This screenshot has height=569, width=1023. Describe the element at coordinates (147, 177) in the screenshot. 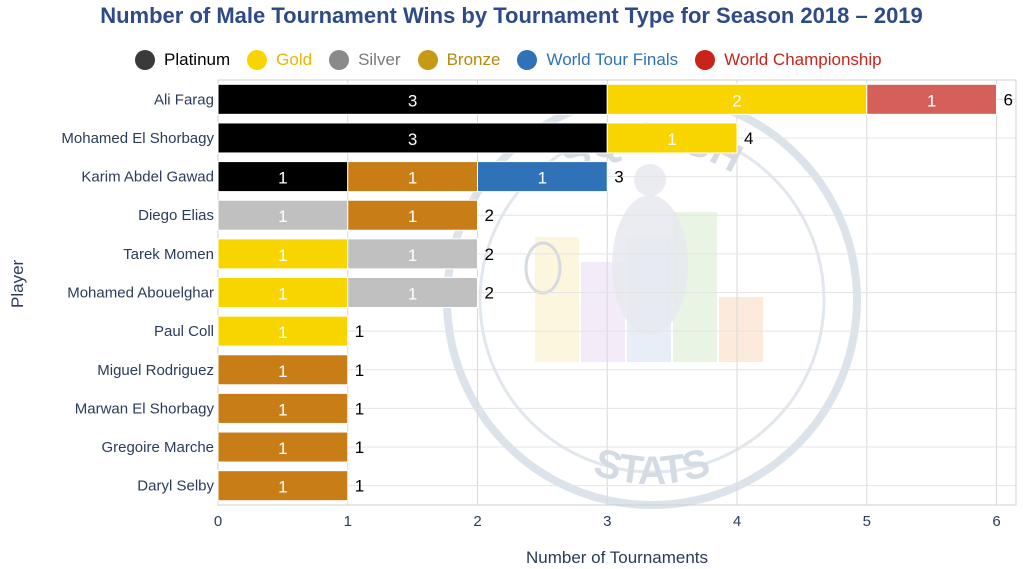

I see `category-label: Karim Abdel Gawad` at that location.